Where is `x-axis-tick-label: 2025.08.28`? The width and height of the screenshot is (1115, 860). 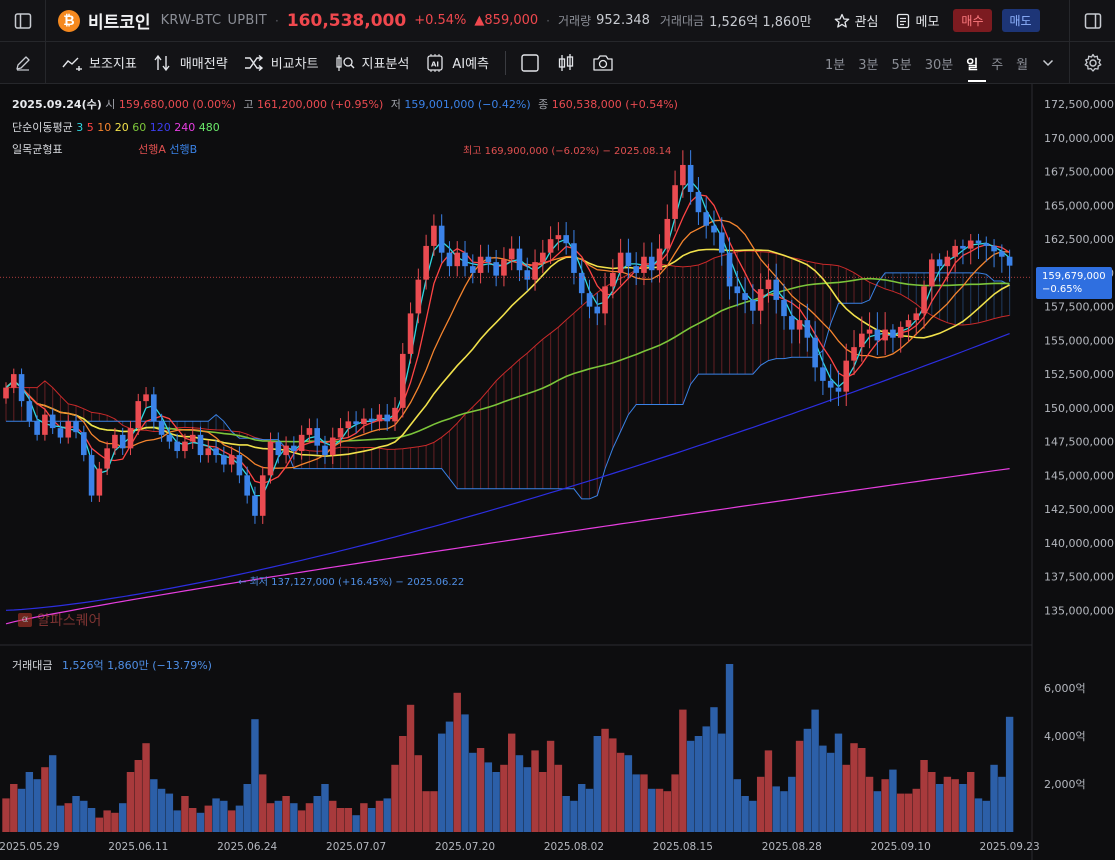
x-axis-tick-label: 2025.08.28 is located at coordinates (792, 847).